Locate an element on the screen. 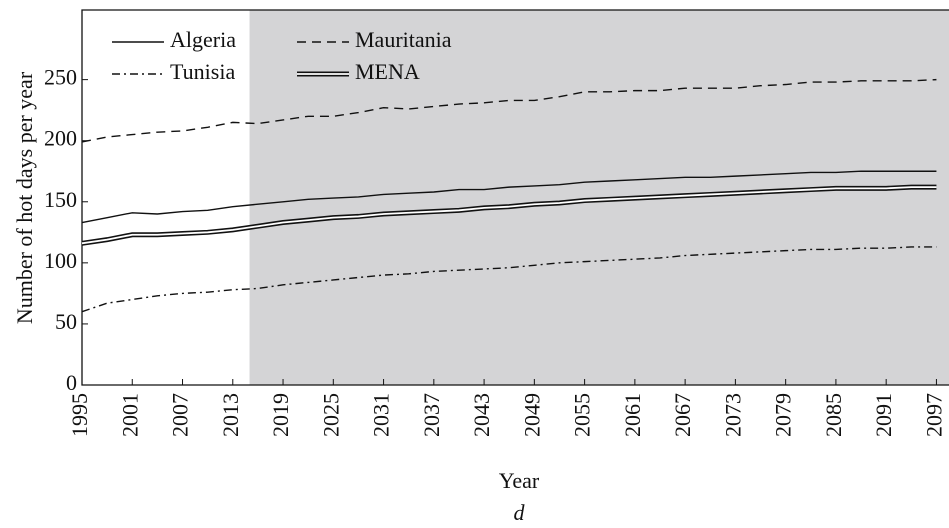 This screenshot has width=949, height=528. y-axis-label: Number of hot days per year is located at coordinates (24, 197).